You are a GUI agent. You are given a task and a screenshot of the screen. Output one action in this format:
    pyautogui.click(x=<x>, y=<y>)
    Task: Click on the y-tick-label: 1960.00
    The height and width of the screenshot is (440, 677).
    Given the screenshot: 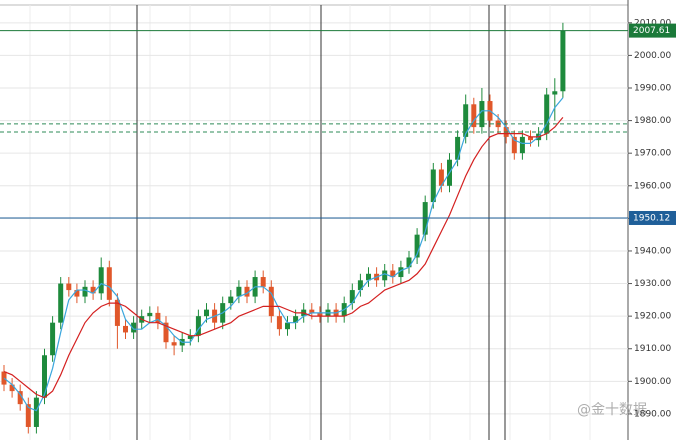 What is the action you would take?
    pyautogui.click(x=652, y=186)
    